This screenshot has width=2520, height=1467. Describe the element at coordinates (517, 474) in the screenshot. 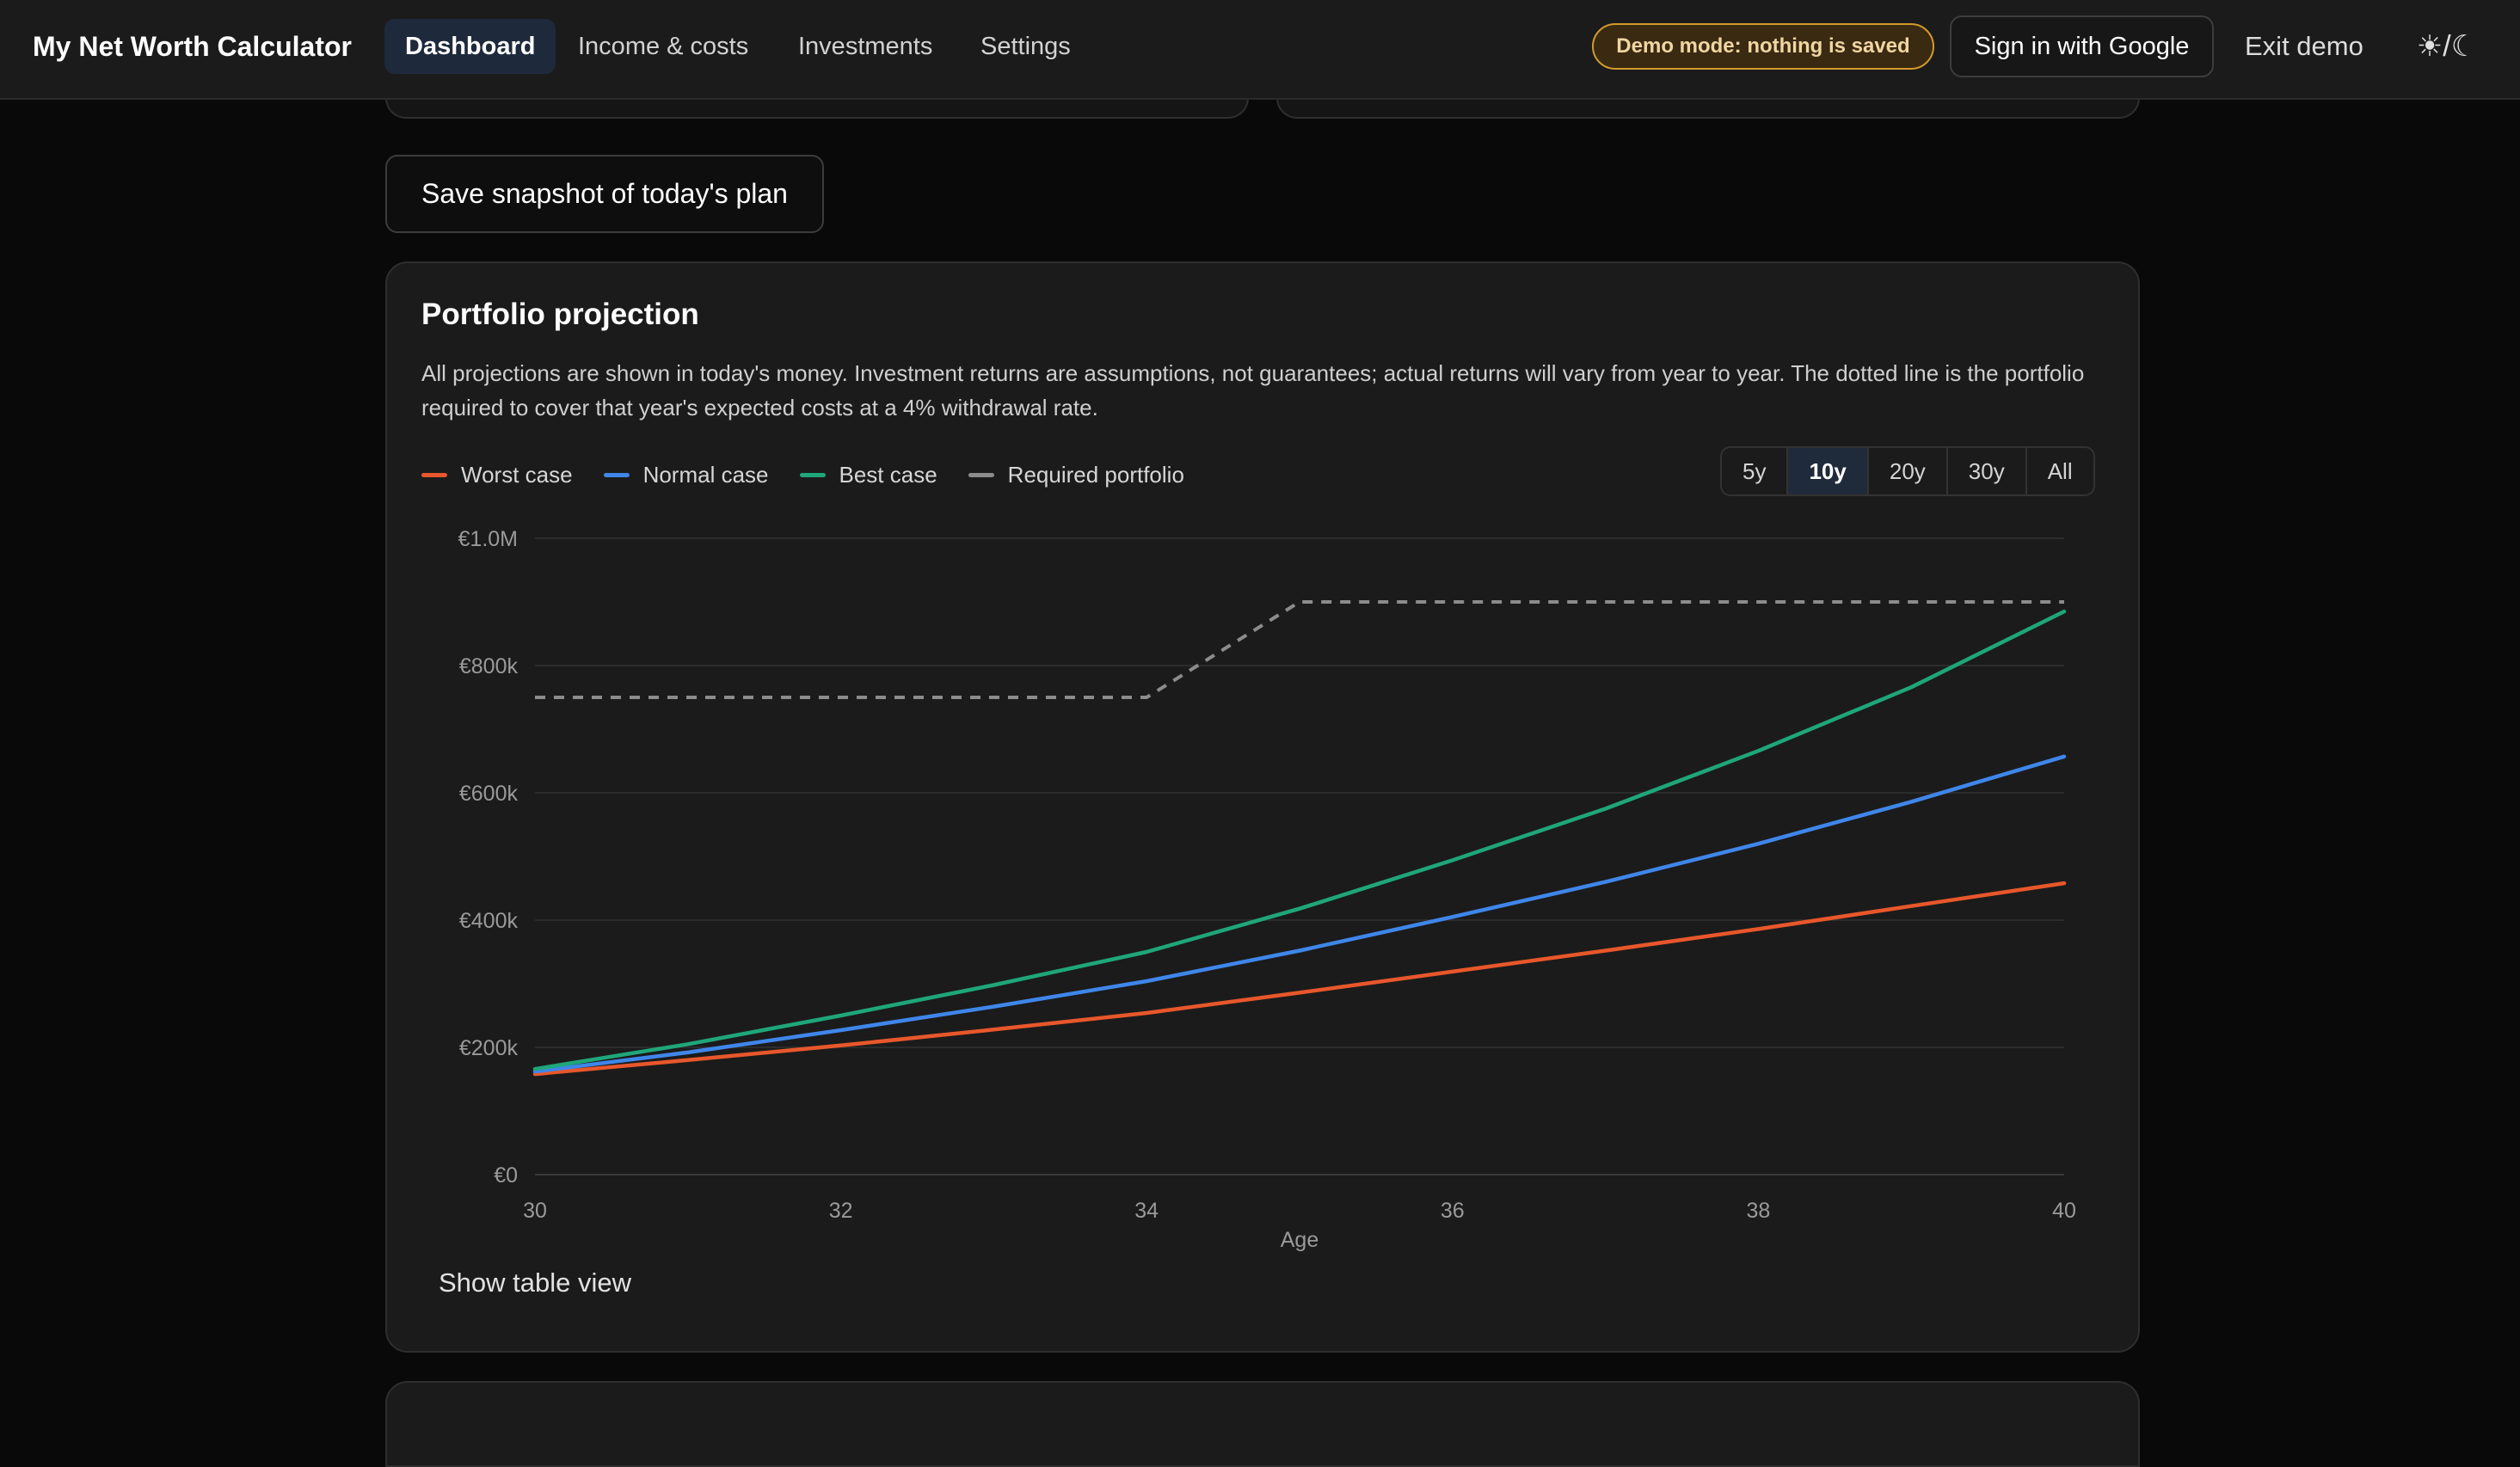

I see `legend-label-worst: Worst case` at that location.